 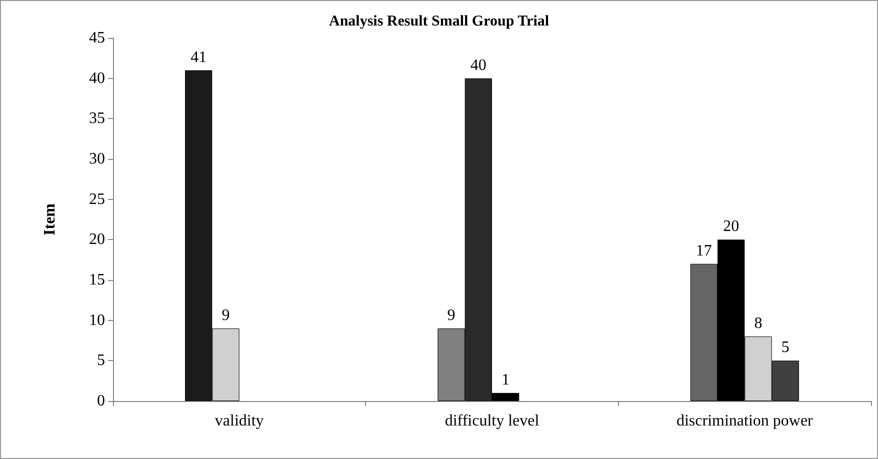 What do you see at coordinates (198, 57) in the screenshot?
I see `data-label: 41` at bounding box center [198, 57].